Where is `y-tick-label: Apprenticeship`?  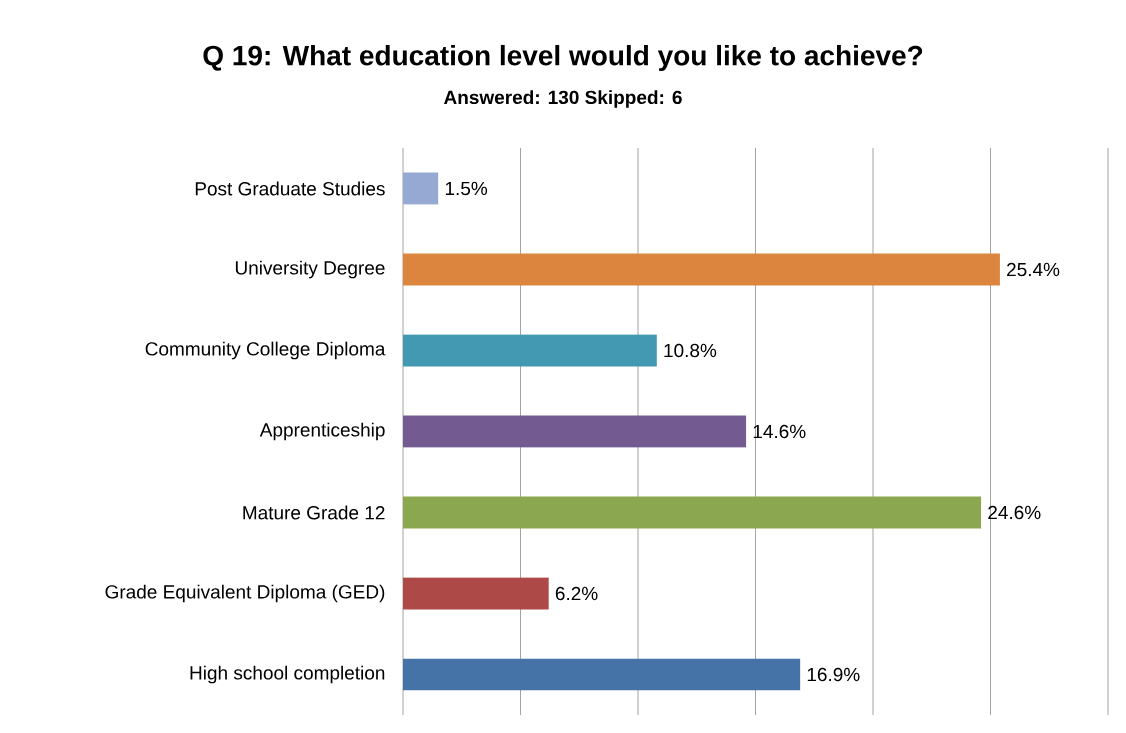
y-tick-label: Apprenticeship is located at coordinates (322, 431).